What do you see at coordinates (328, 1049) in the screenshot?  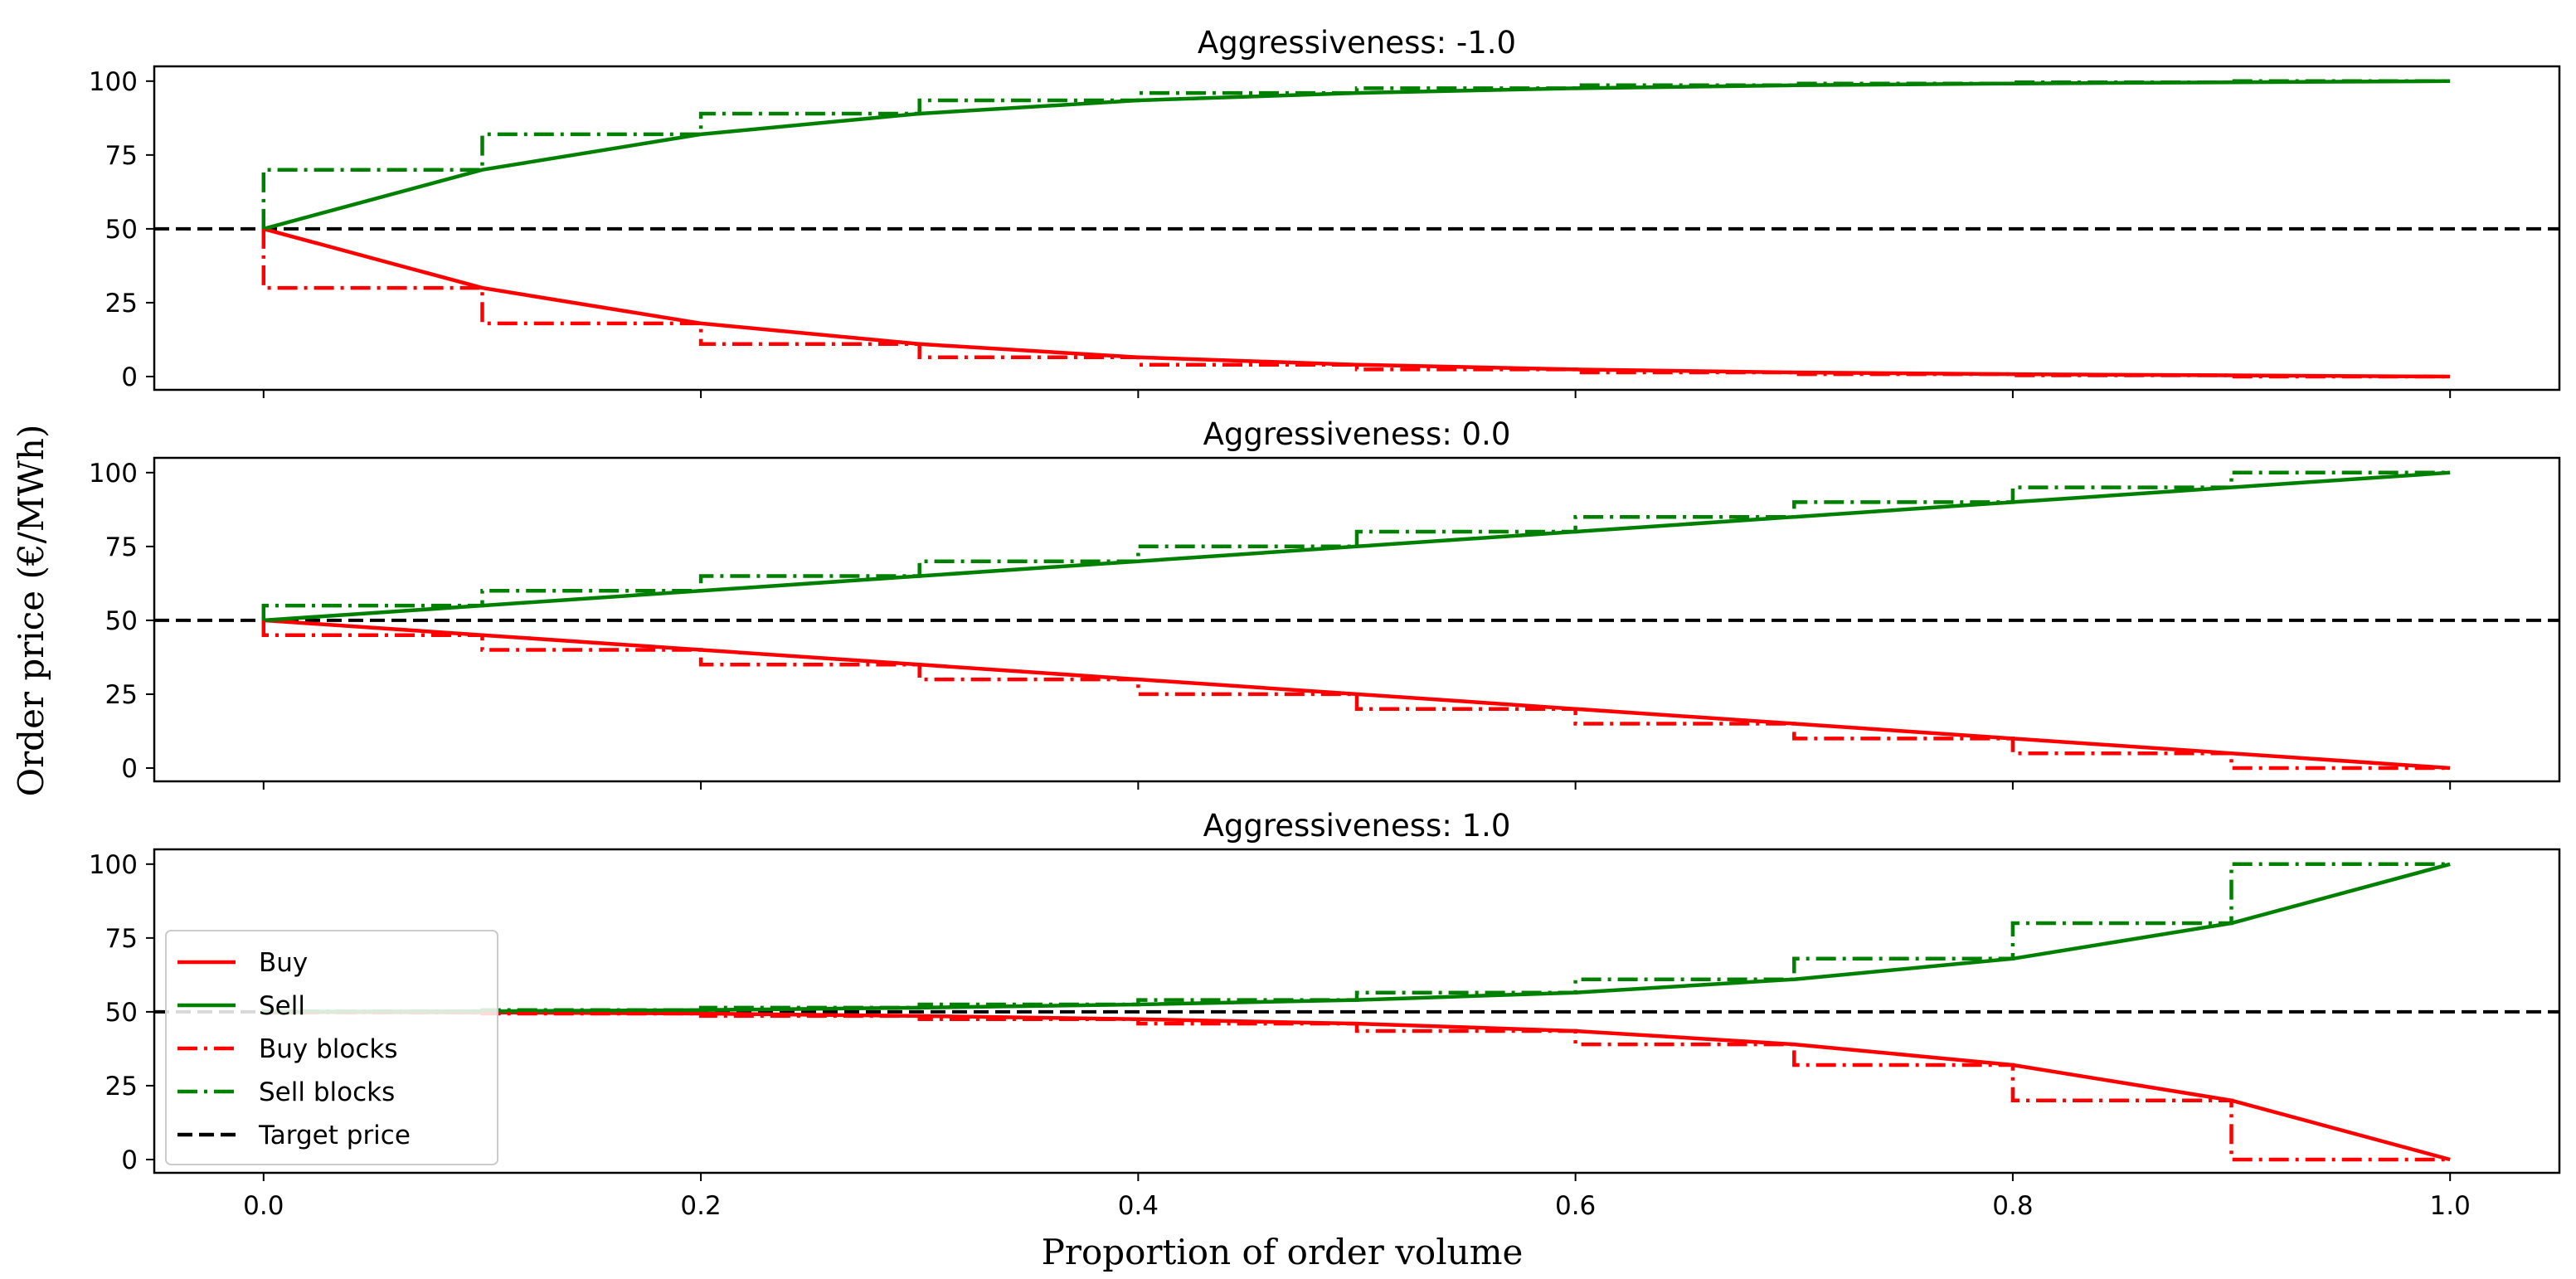 I see `legend-label: Buy blocks` at bounding box center [328, 1049].